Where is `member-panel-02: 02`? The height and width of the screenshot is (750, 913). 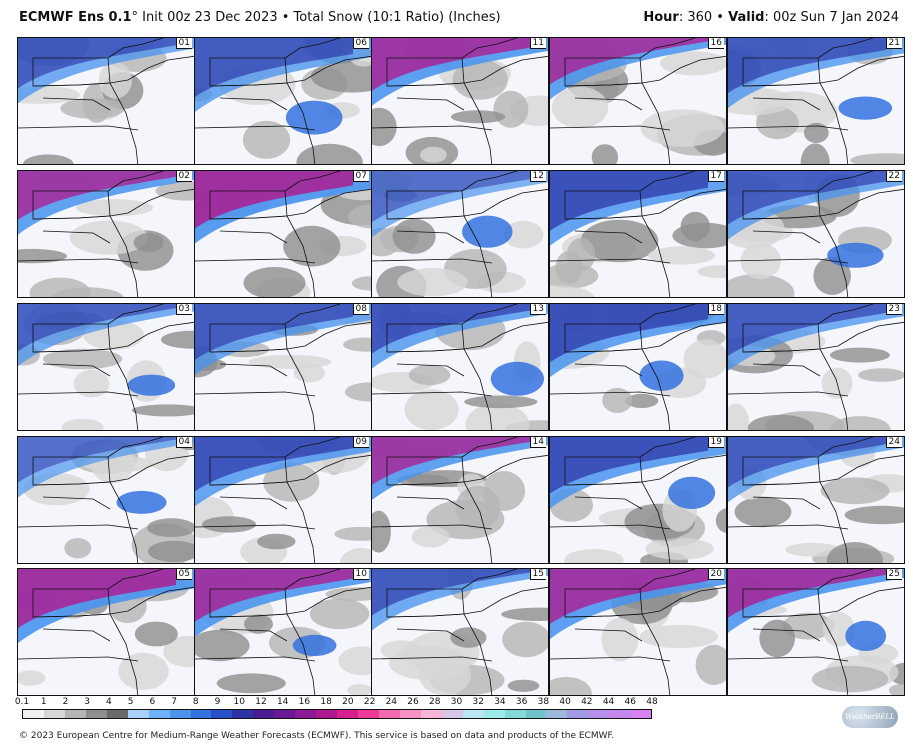 member-panel-02: 02 is located at coordinates (106, 234).